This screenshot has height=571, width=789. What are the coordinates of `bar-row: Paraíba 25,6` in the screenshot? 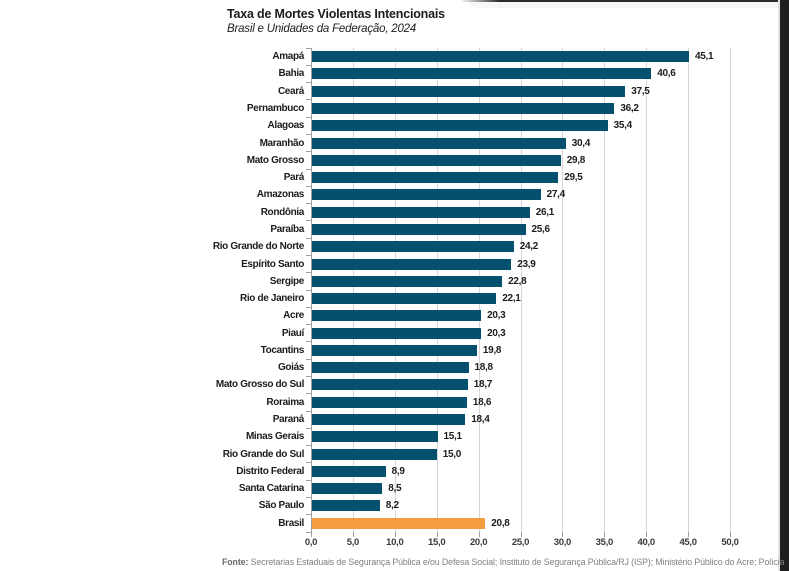 It's located at (500, 229).